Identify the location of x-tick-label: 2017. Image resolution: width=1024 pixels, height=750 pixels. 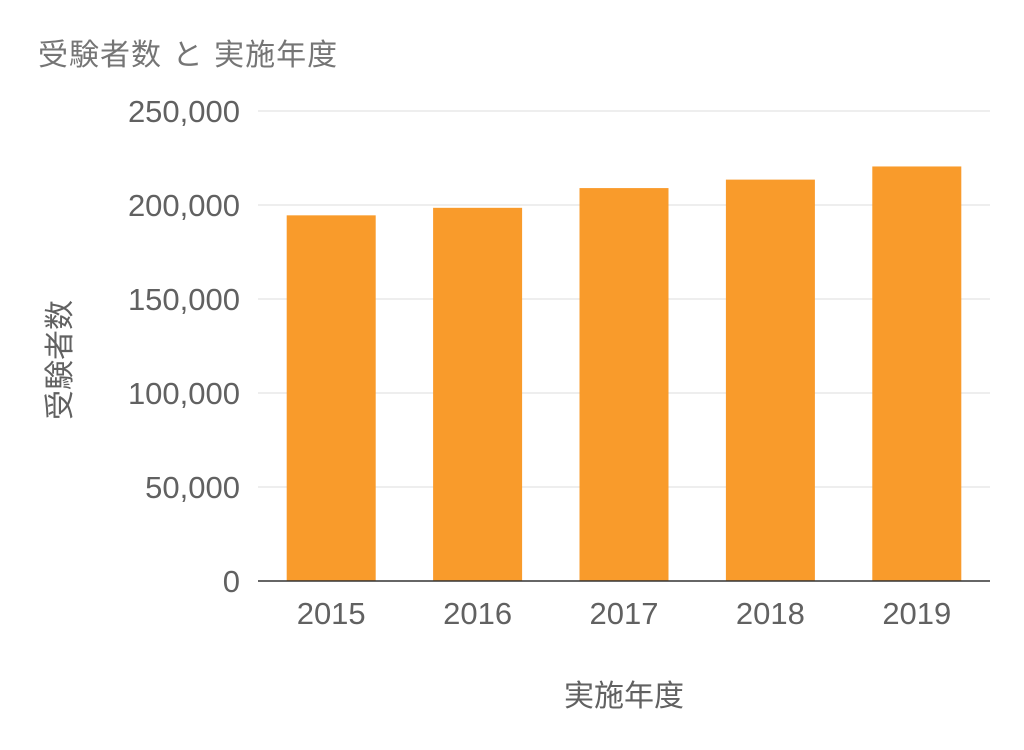
(624, 613).